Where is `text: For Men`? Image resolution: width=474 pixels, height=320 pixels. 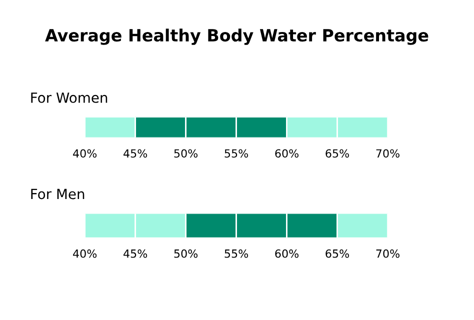 text: For Men is located at coordinates (57, 194).